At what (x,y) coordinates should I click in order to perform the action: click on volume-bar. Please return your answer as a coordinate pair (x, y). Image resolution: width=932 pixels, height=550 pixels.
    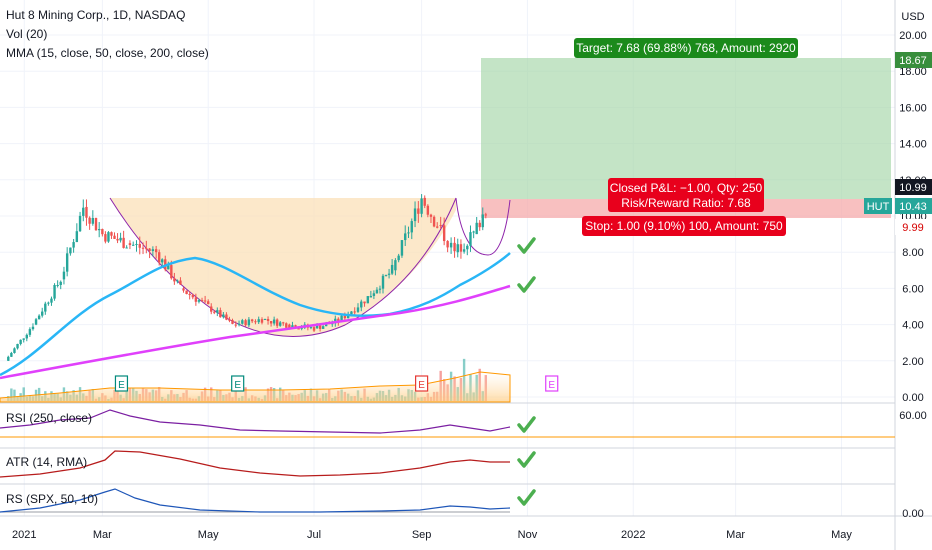
    Looking at the image, I should click on (11, 394).